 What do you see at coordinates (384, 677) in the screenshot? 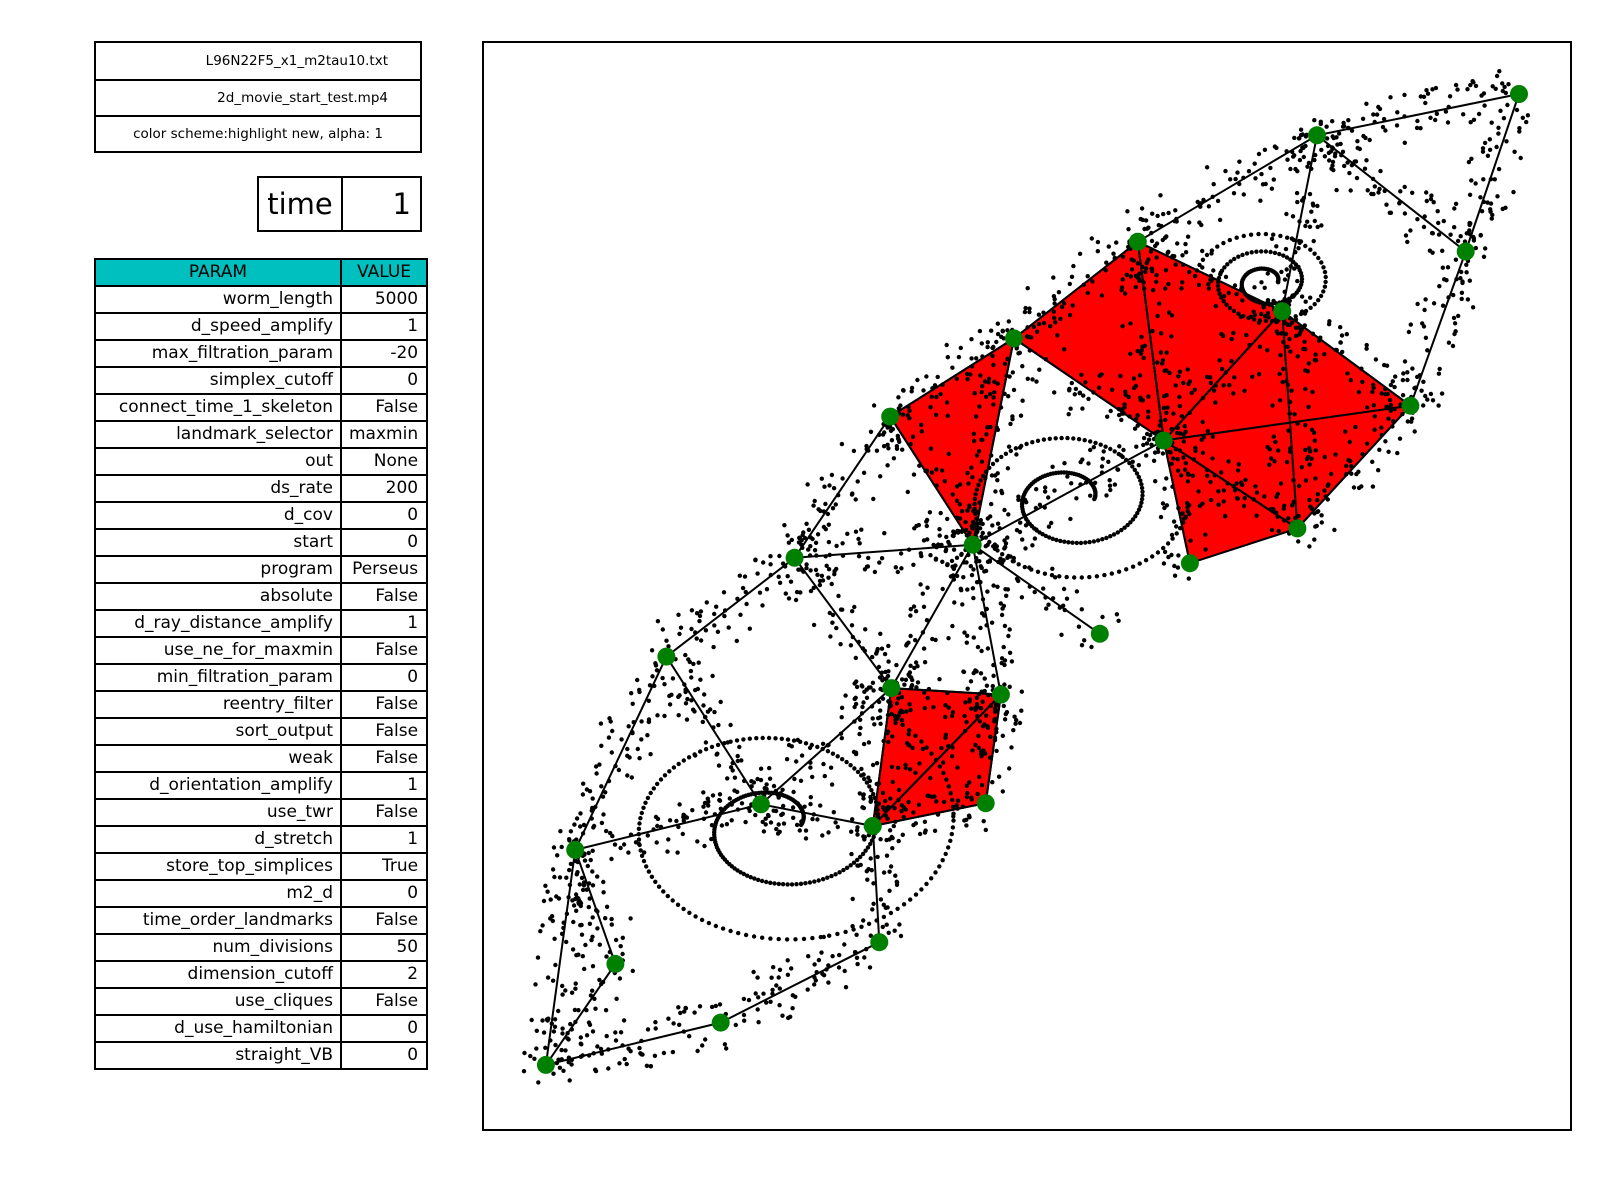
I see `param-value: 0` at bounding box center [384, 677].